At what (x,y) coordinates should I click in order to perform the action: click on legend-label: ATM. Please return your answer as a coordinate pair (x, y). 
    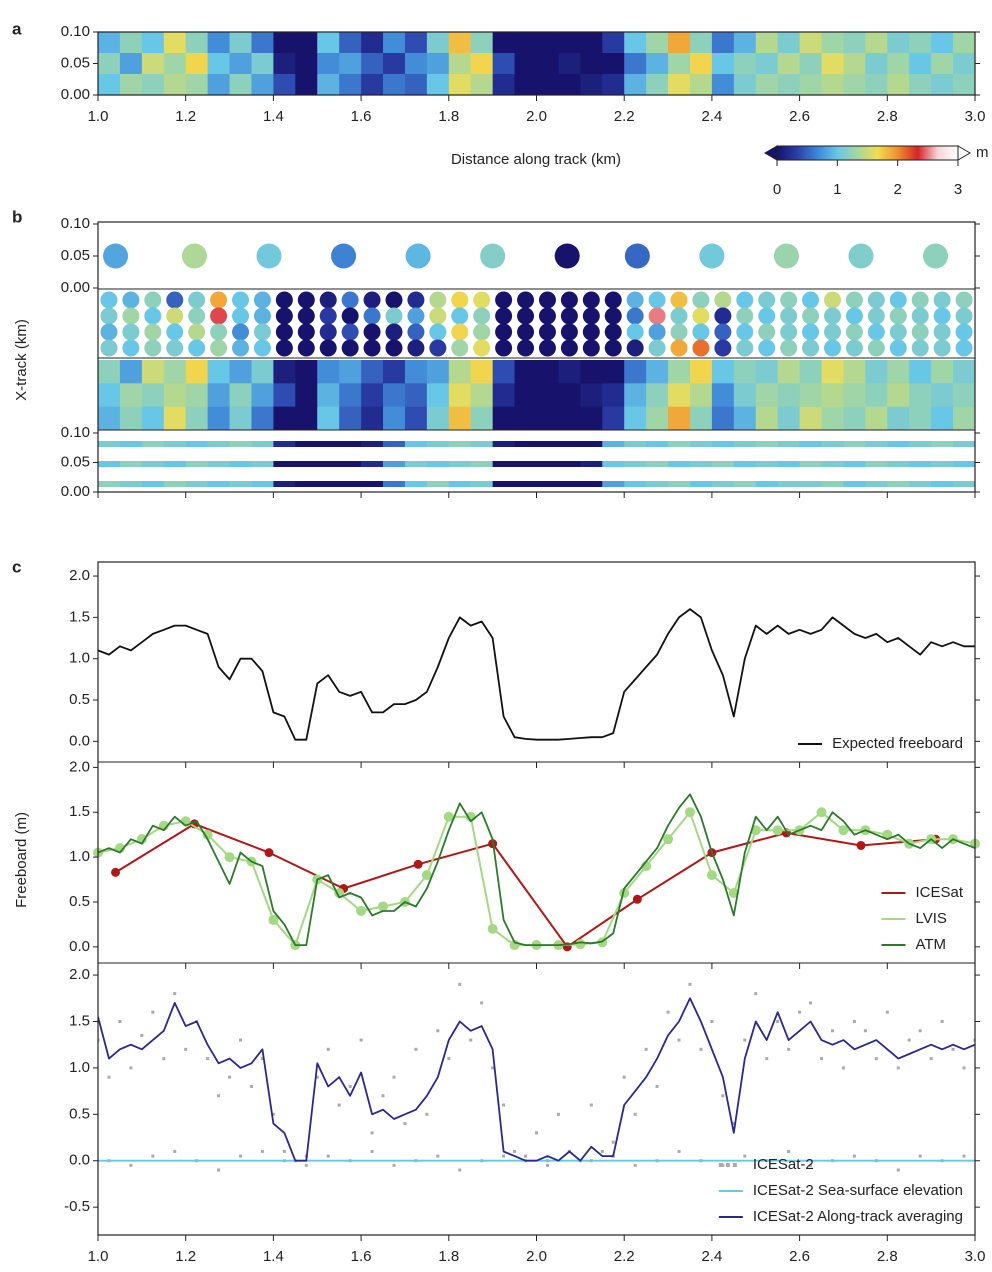
    Looking at the image, I should click on (930, 944).